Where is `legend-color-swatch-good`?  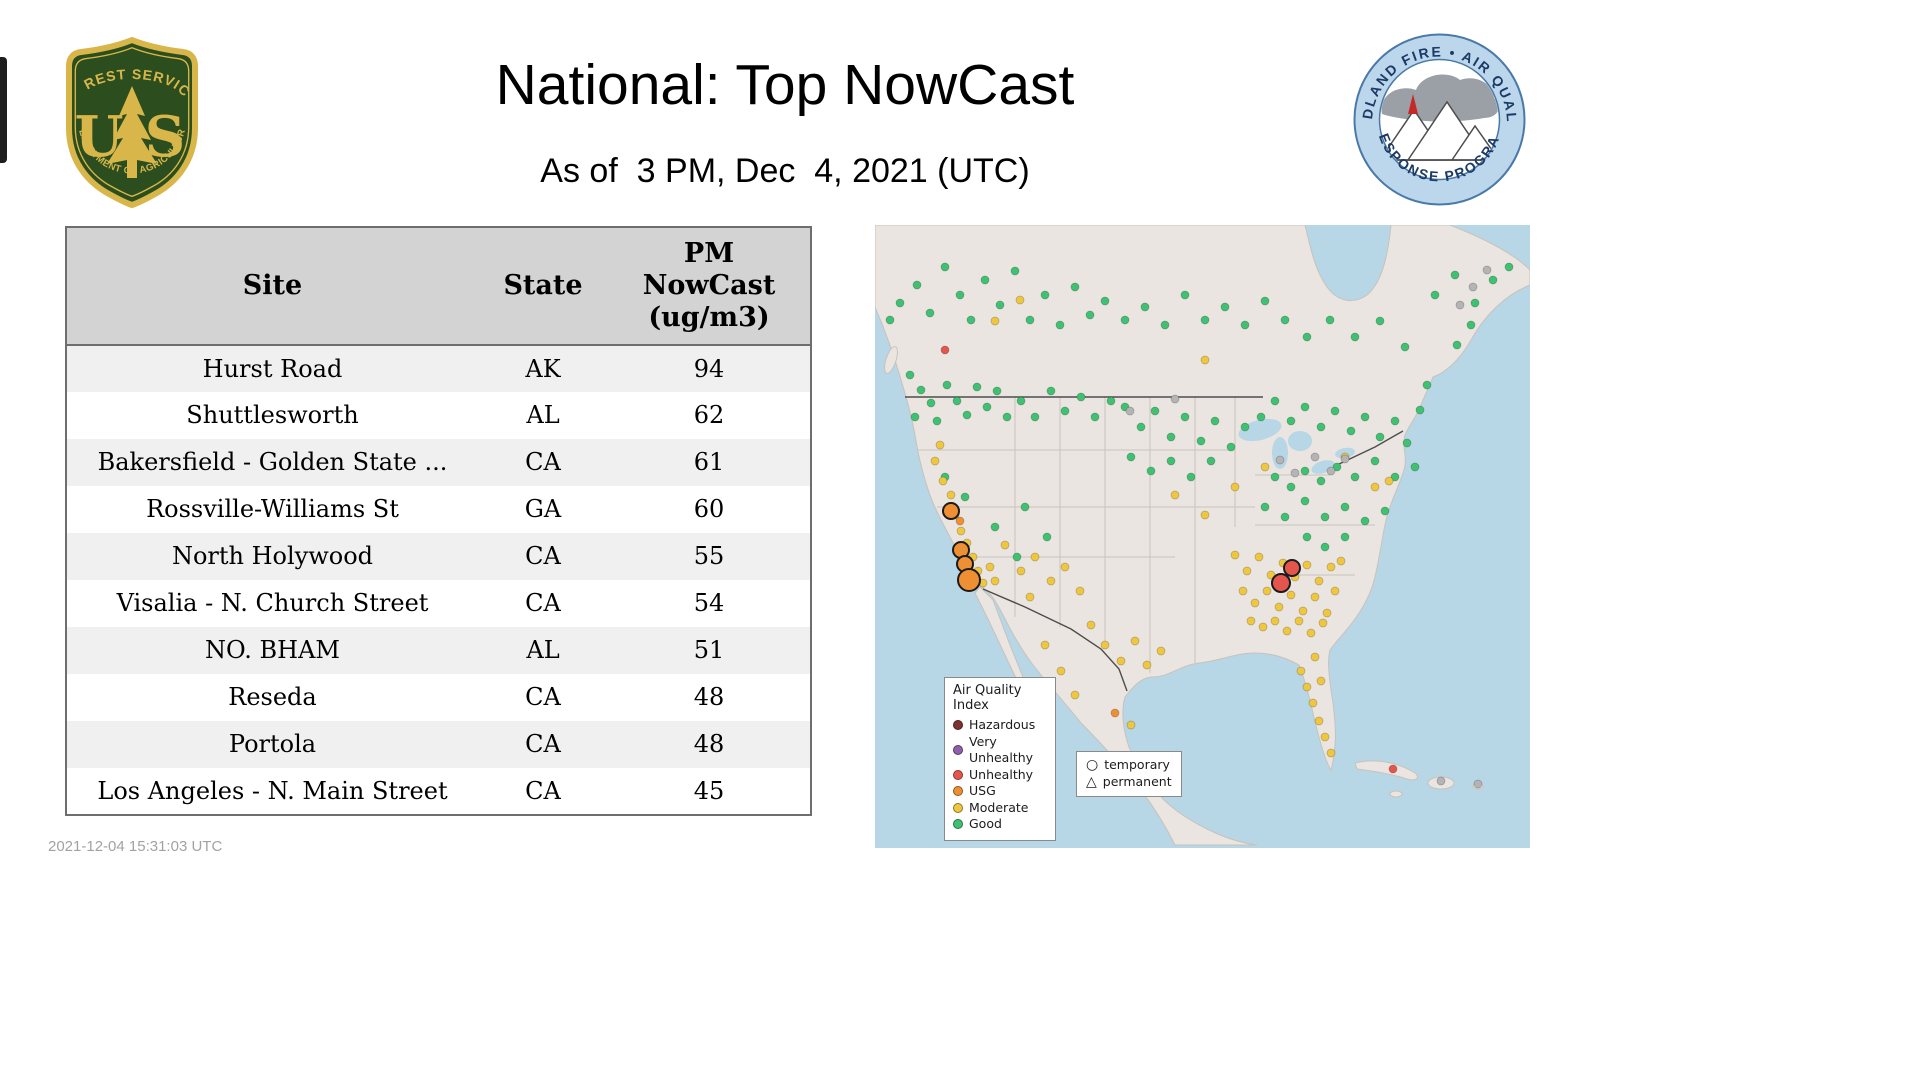 legend-color-swatch-good is located at coordinates (958, 824).